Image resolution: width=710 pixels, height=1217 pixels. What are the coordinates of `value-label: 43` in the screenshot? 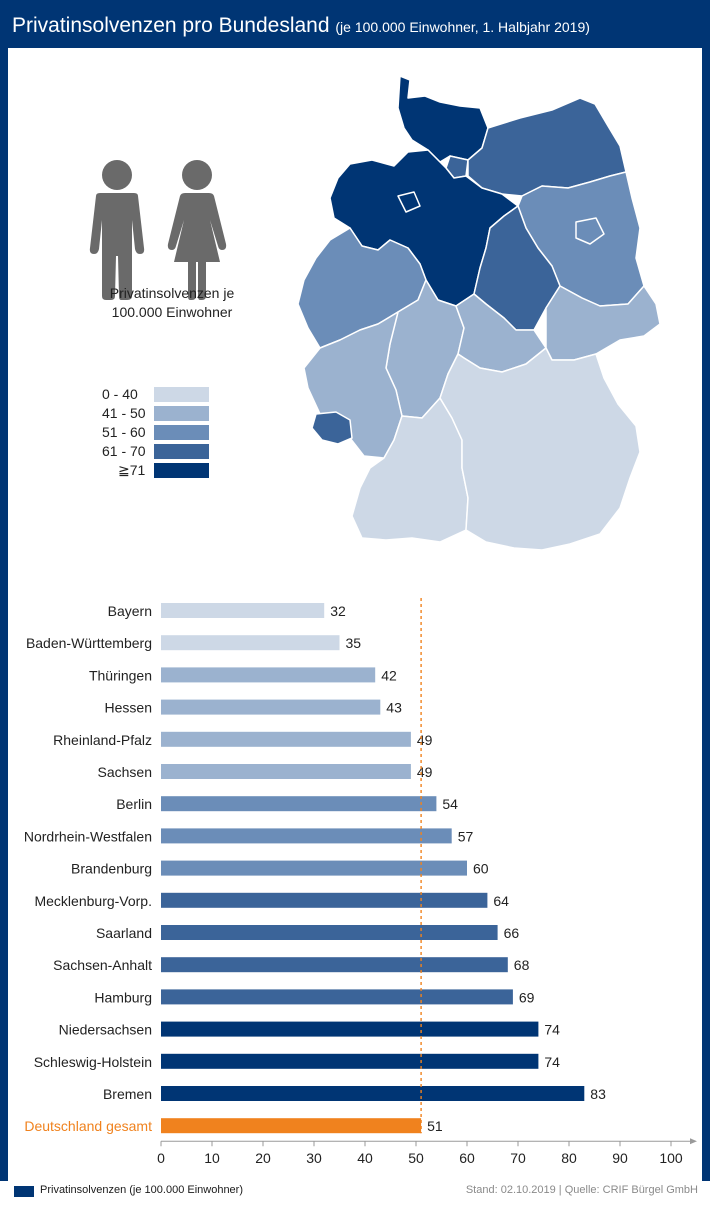 It's located at (394, 708).